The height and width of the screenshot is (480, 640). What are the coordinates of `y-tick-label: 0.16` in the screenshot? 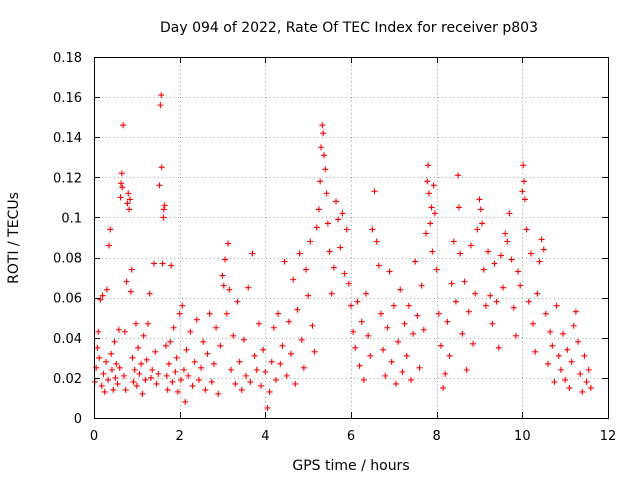 It's located at (67, 98).